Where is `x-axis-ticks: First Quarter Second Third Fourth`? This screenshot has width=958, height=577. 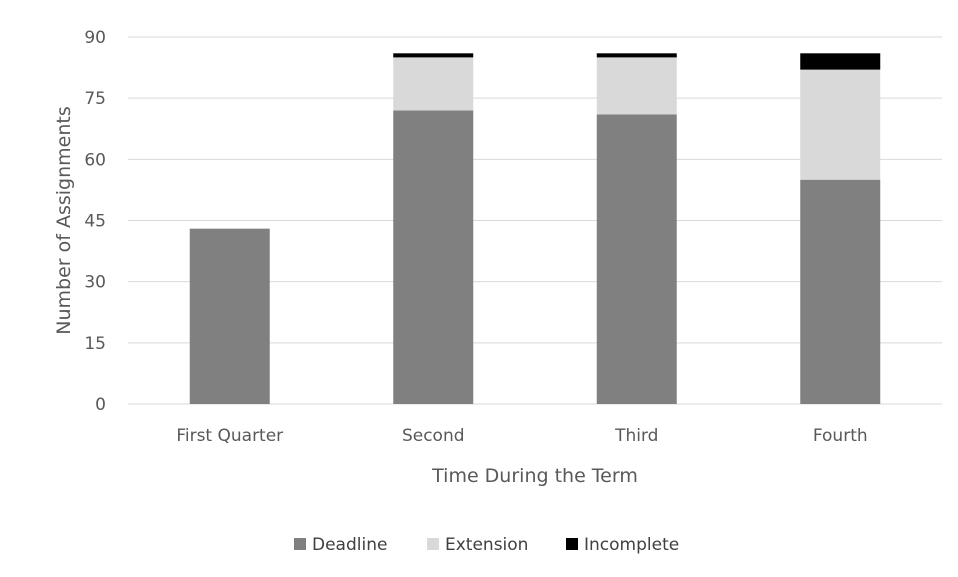
x-axis-ticks: First Quarter Second Third Fourth is located at coordinates (521, 436).